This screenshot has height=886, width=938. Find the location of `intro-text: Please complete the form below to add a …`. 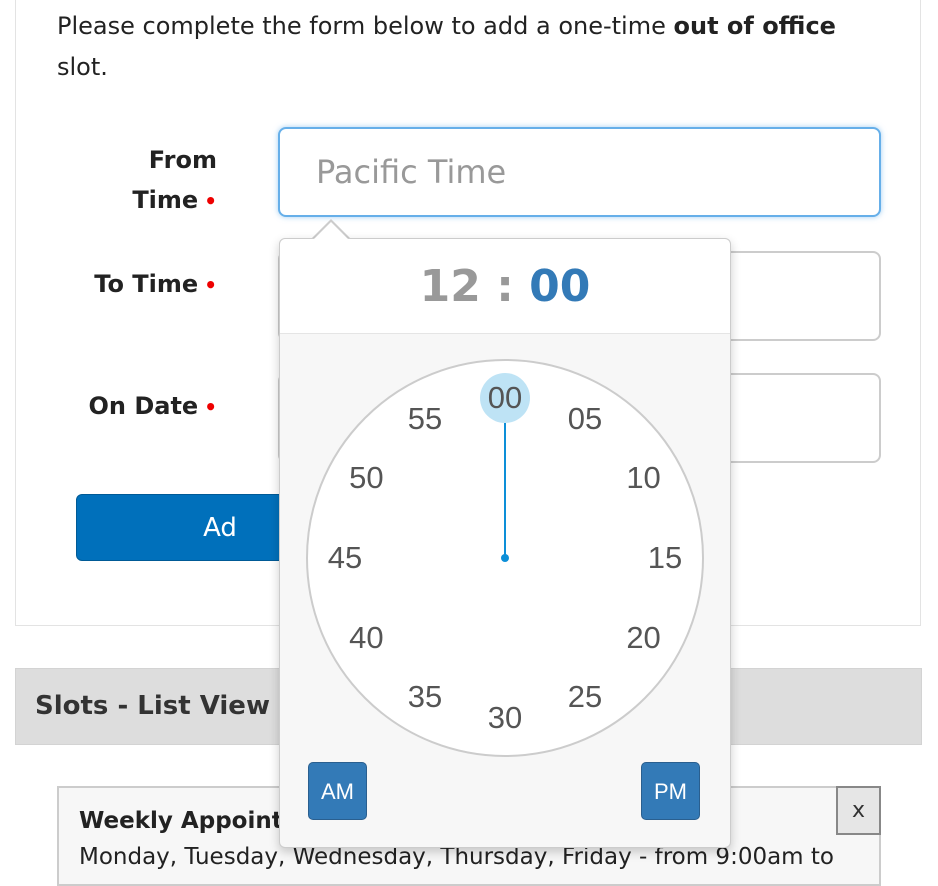

intro-text: Please complete the form below to add a … is located at coordinates (365, 26).